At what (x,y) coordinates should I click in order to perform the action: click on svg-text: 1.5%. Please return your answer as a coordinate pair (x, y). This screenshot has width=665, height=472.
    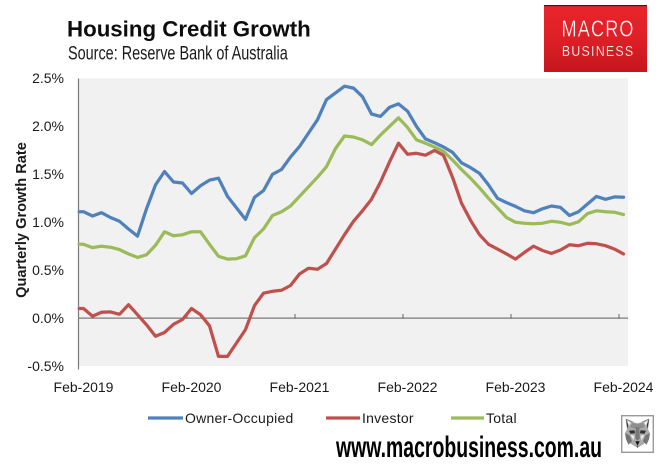
    Looking at the image, I should click on (48, 174).